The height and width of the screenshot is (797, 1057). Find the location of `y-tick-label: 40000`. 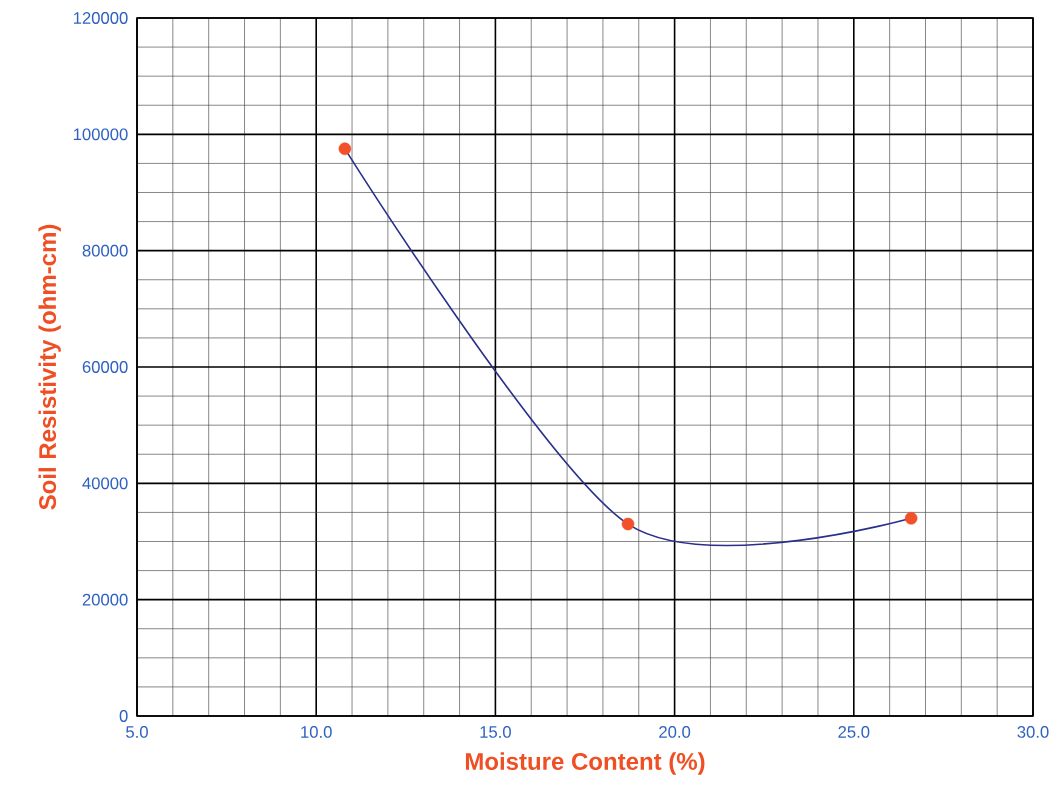

y-tick-label: 40000 is located at coordinates (105, 483).